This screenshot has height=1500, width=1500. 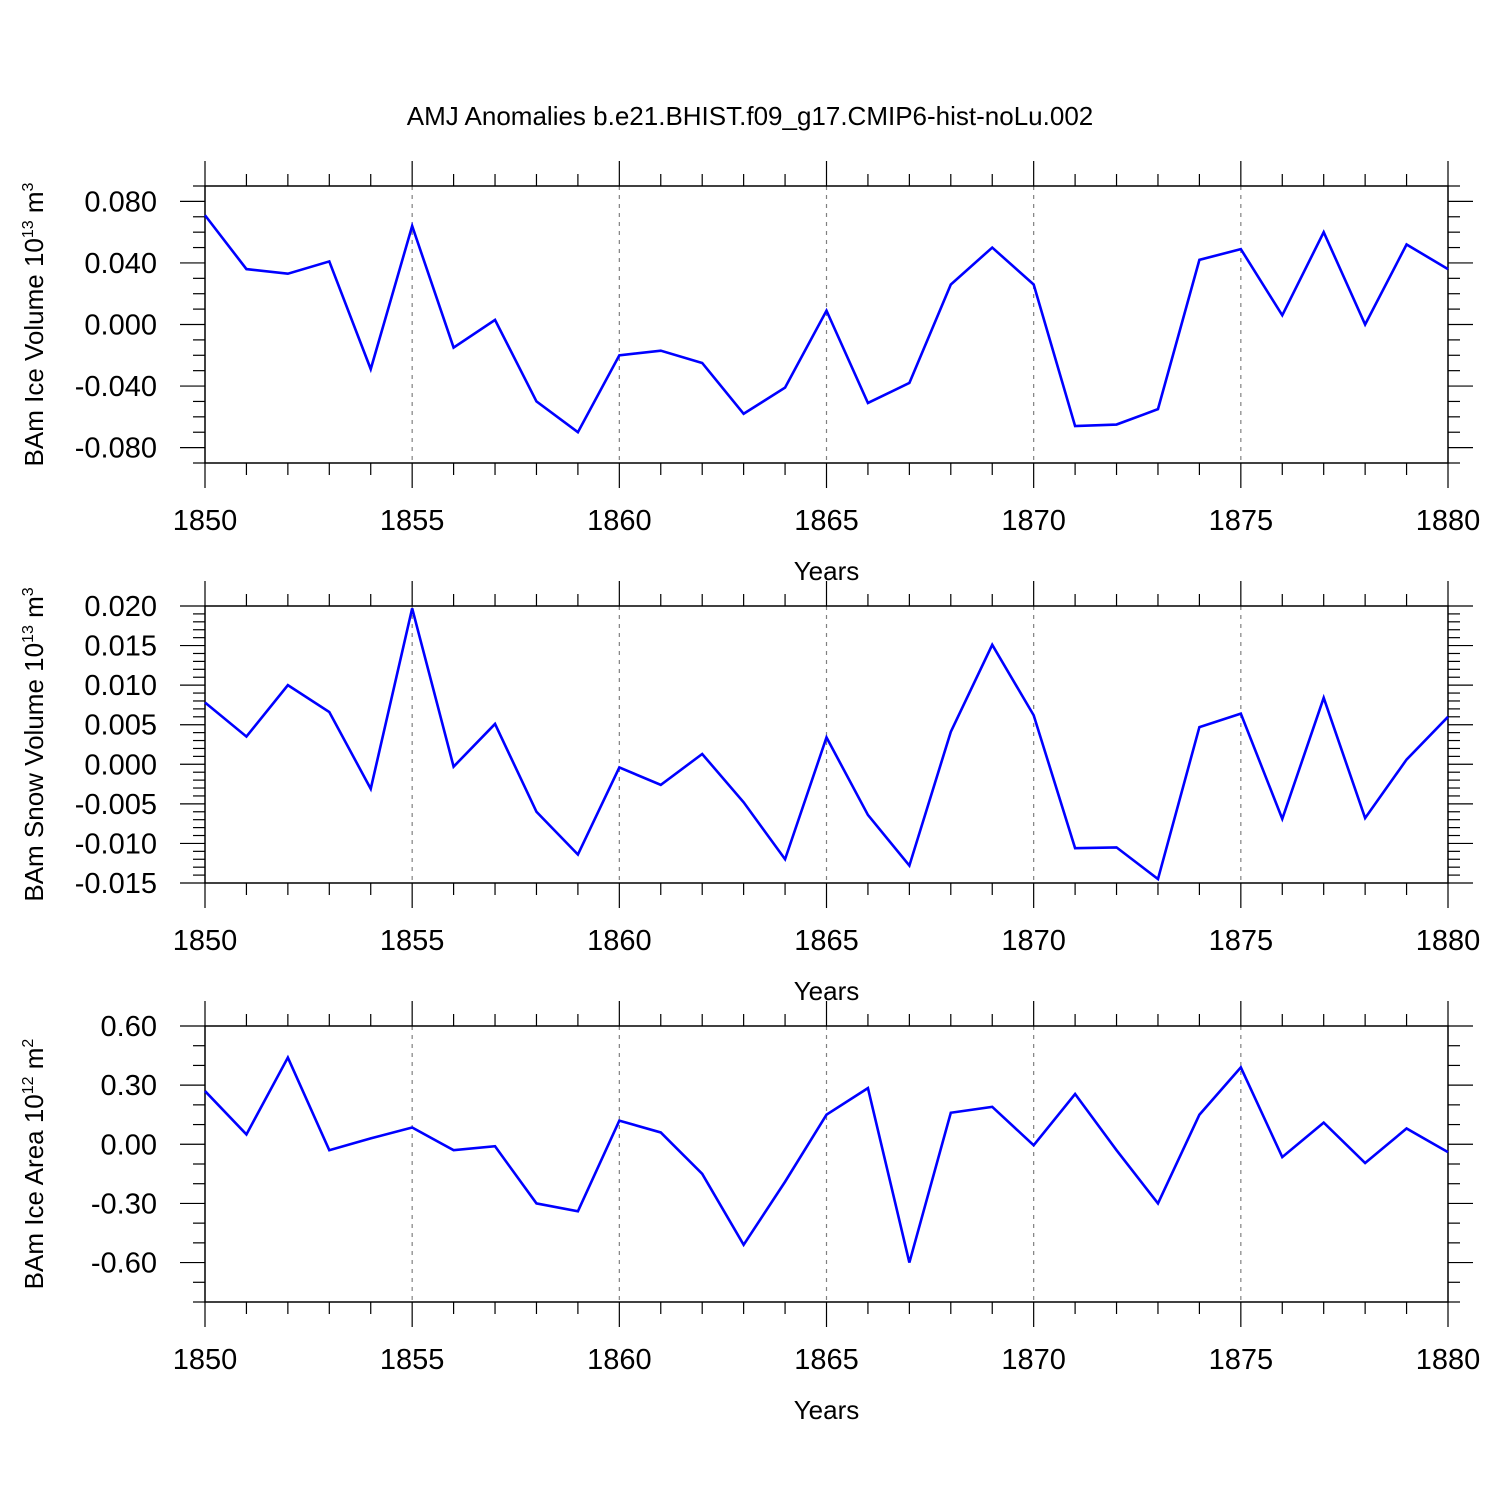 I want to click on y-tick-label: 0.005, so click(x=120, y=726).